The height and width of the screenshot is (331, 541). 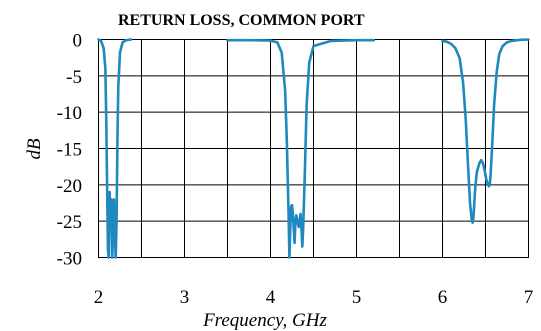 I want to click on y-tick-label: -15, so click(x=69, y=150).